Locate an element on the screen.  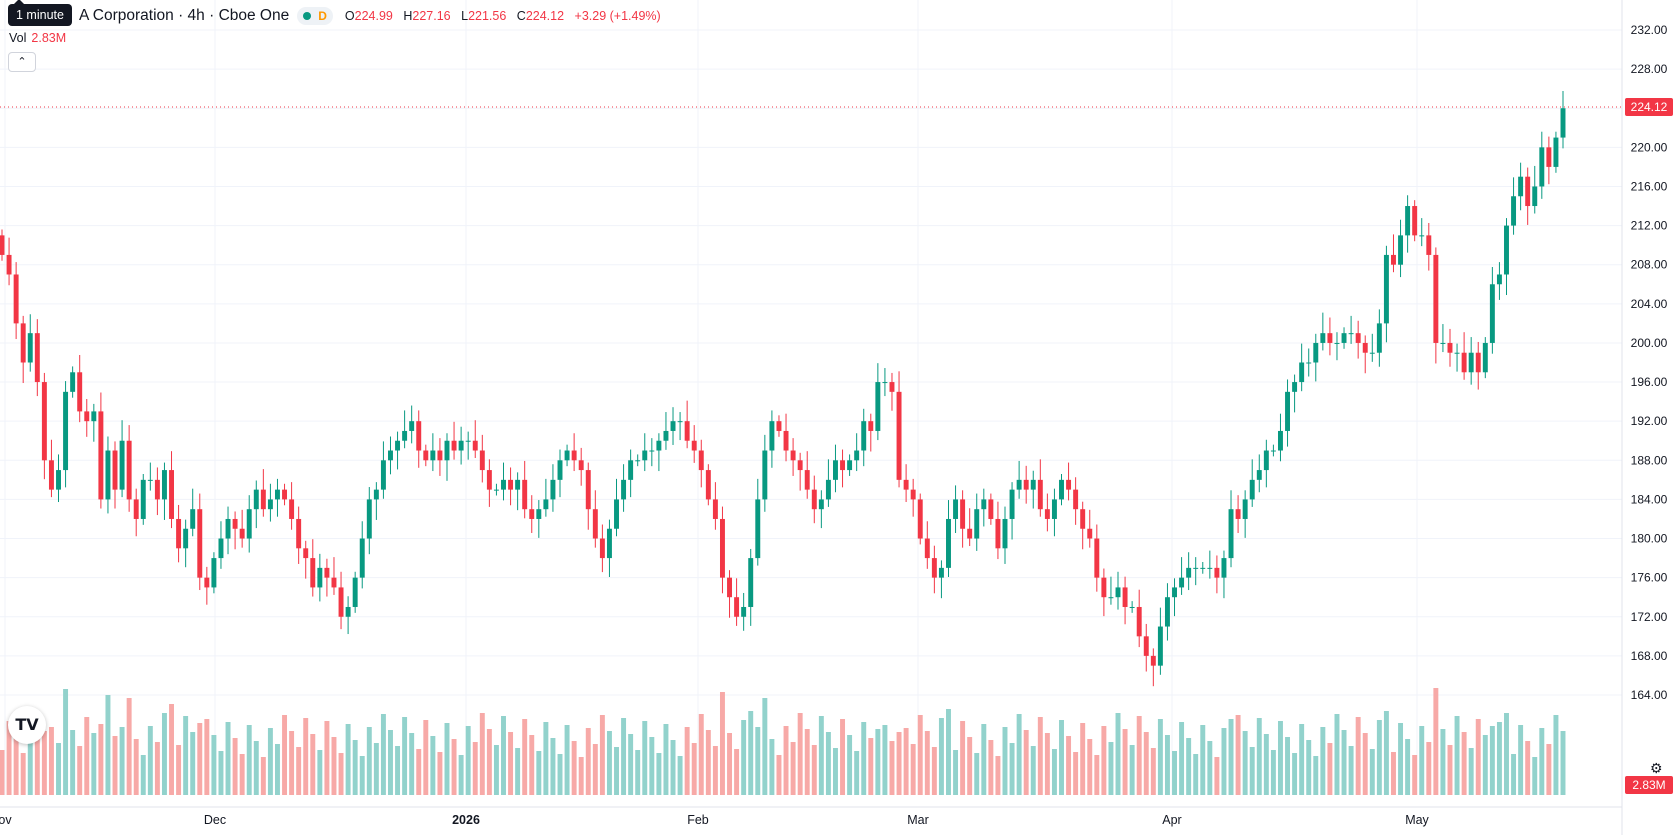
close-label: C is located at coordinates (521, 16).